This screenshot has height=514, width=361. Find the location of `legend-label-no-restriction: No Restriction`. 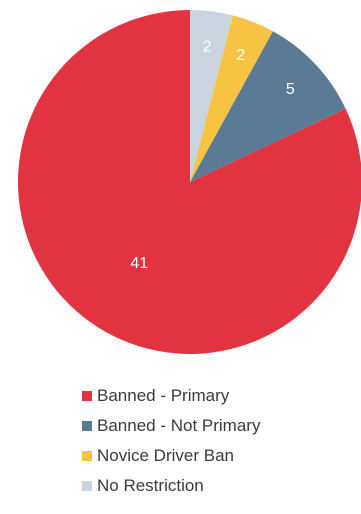

legend-label-no-restriction: No Restriction is located at coordinates (150, 485).